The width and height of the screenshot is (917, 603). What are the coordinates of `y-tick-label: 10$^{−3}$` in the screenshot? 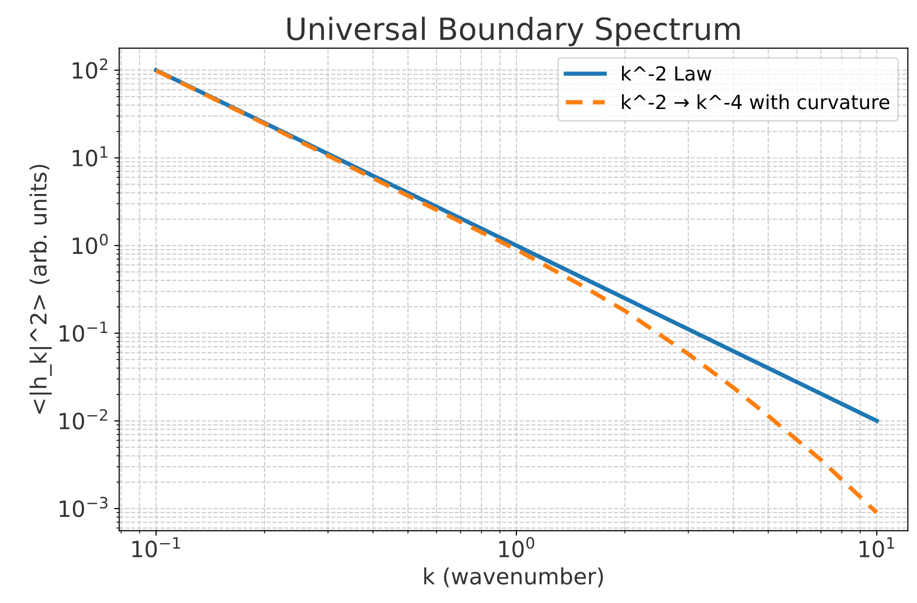 It's located at (84, 507).